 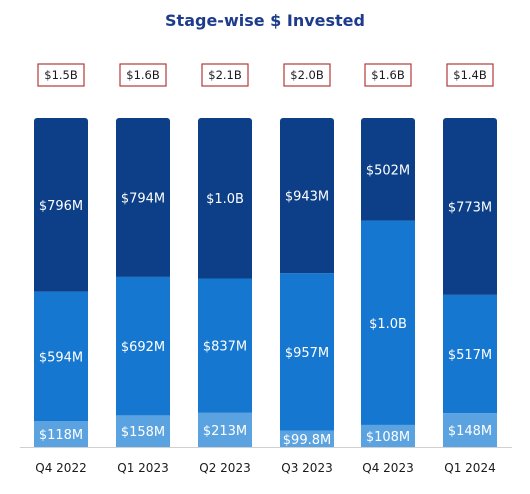 What do you see at coordinates (306, 468) in the screenshot?
I see `x-tick-label: Q3 2023` at bounding box center [306, 468].